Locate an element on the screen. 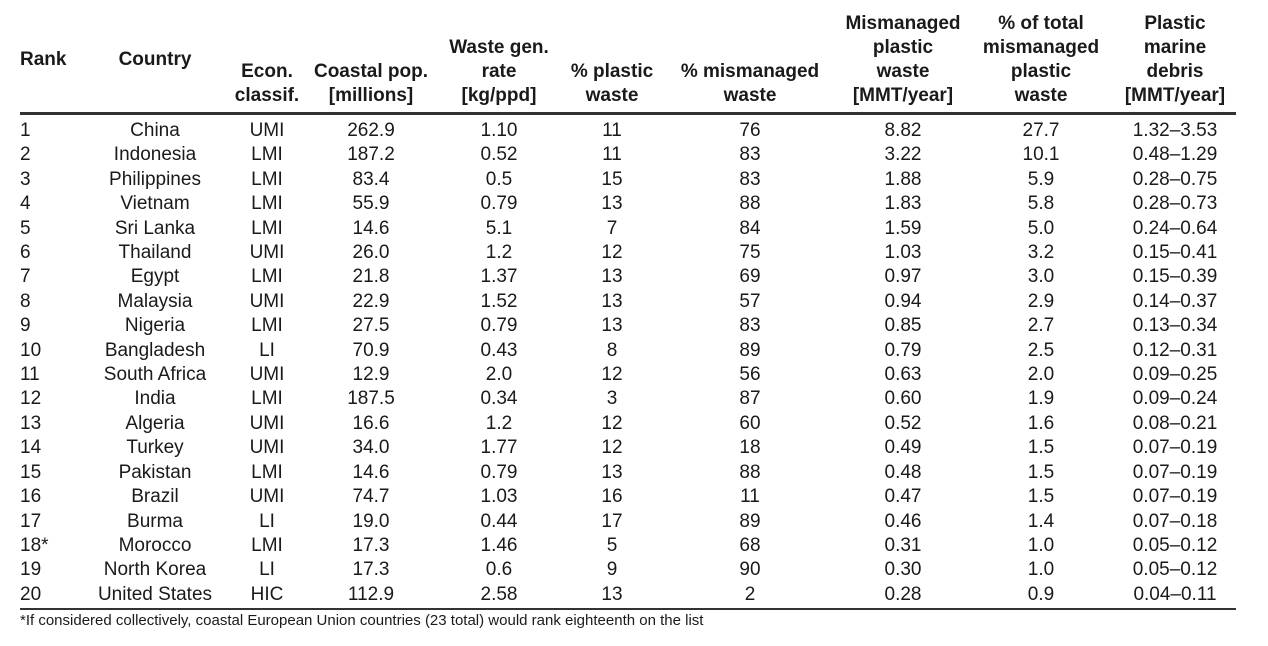 This screenshot has width=1268, height=646. cell-waste-gen: 0.79 is located at coordinates (499, 204).